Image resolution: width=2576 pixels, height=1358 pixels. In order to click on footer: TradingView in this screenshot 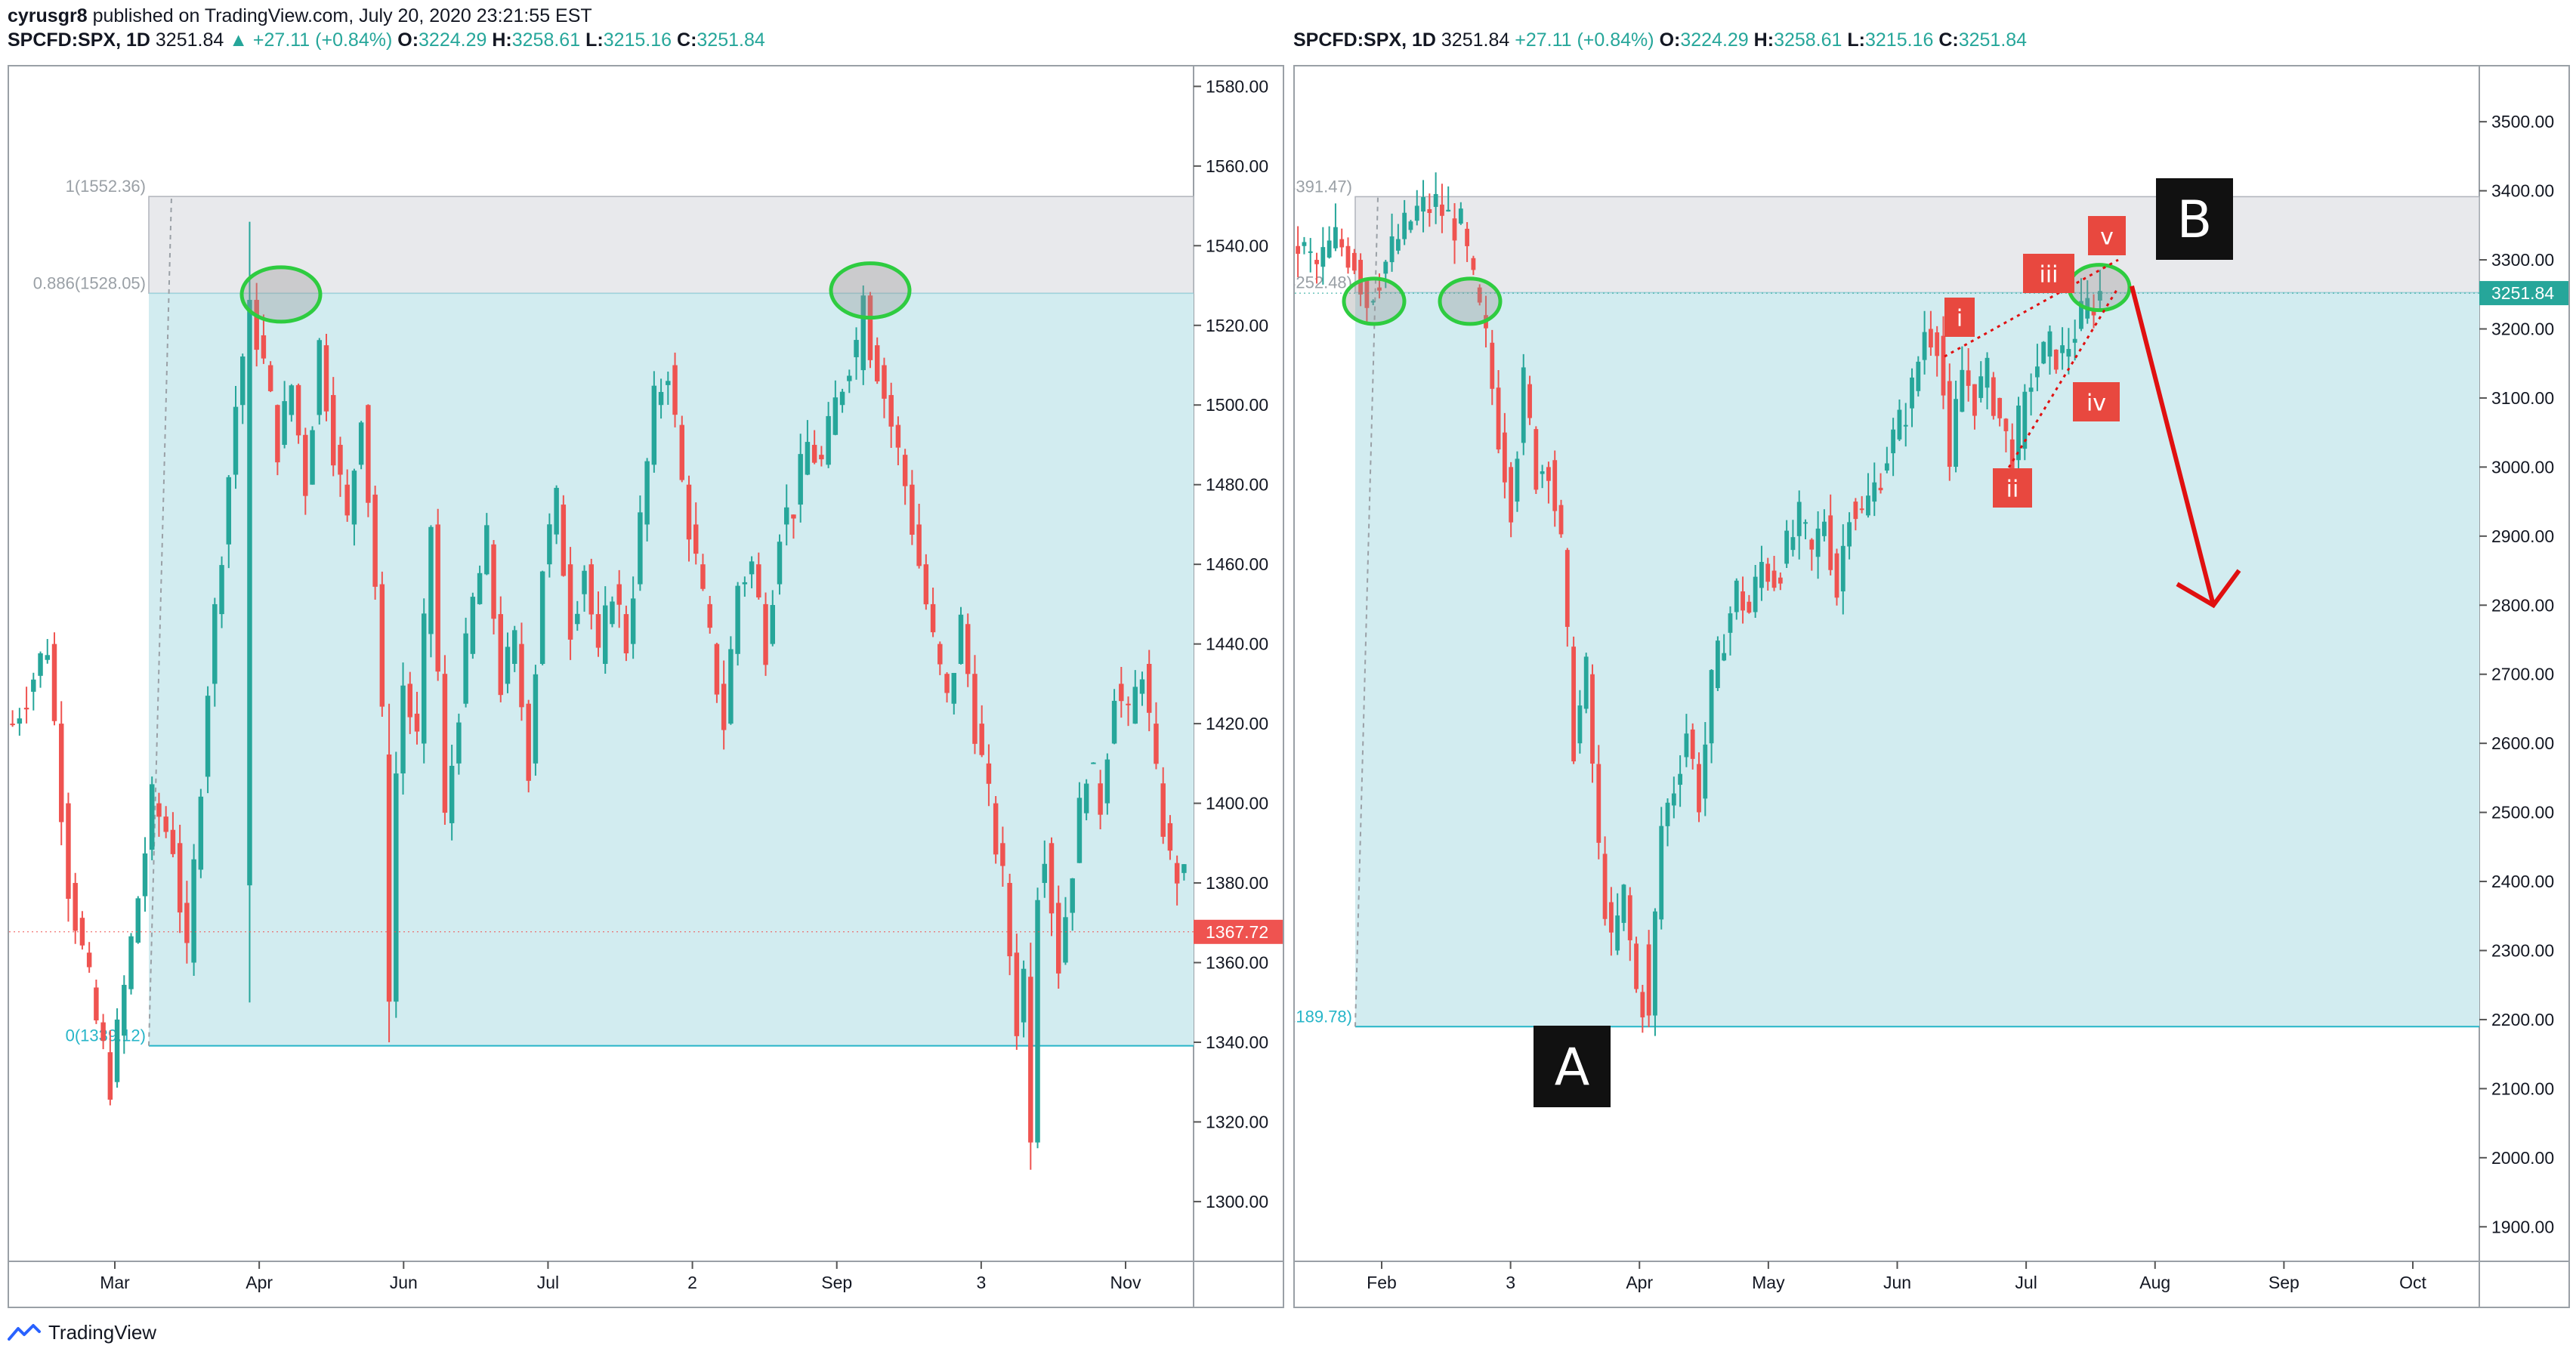, I will do `click(82, 1332)`.